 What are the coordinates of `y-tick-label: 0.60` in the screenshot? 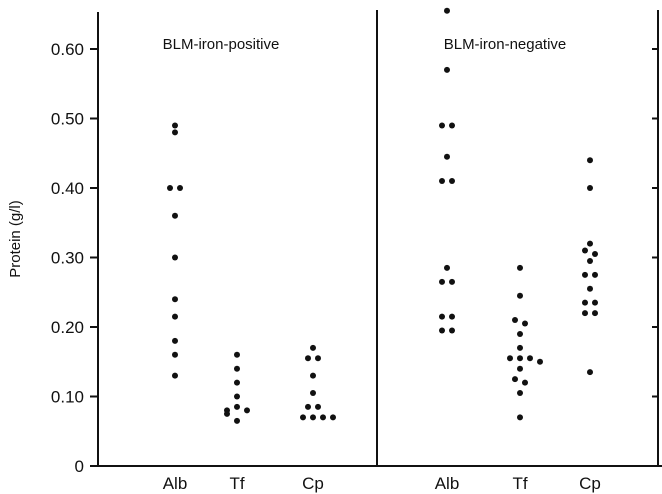 It's located at (67, 49).